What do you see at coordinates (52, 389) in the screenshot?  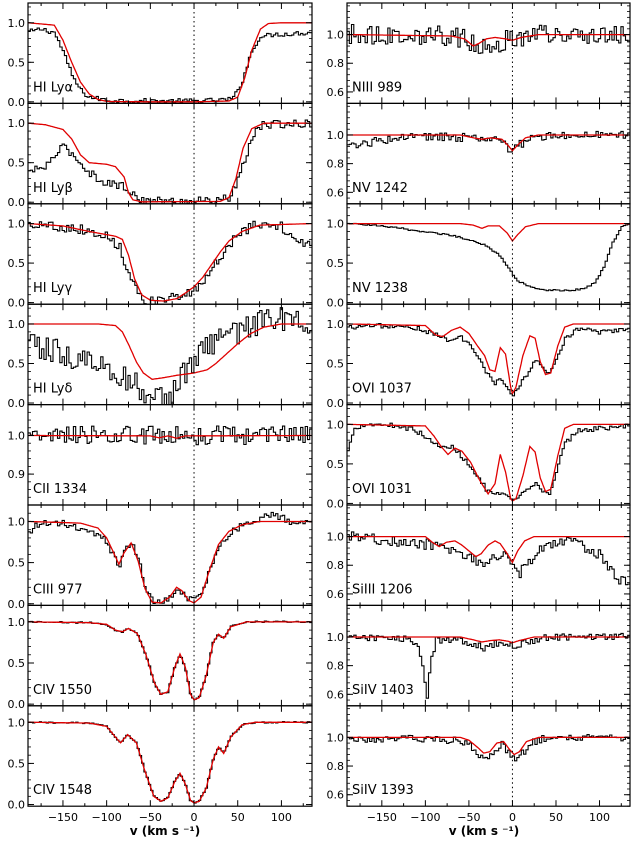 I see `panel-label: HI Lyδ` at bounding box center [52, 389].